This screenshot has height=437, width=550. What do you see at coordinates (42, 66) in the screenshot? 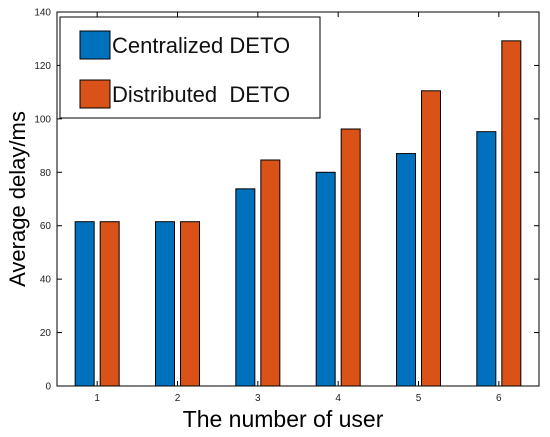
I see `y-tick-label: 120` at bounding box center [42, 66].